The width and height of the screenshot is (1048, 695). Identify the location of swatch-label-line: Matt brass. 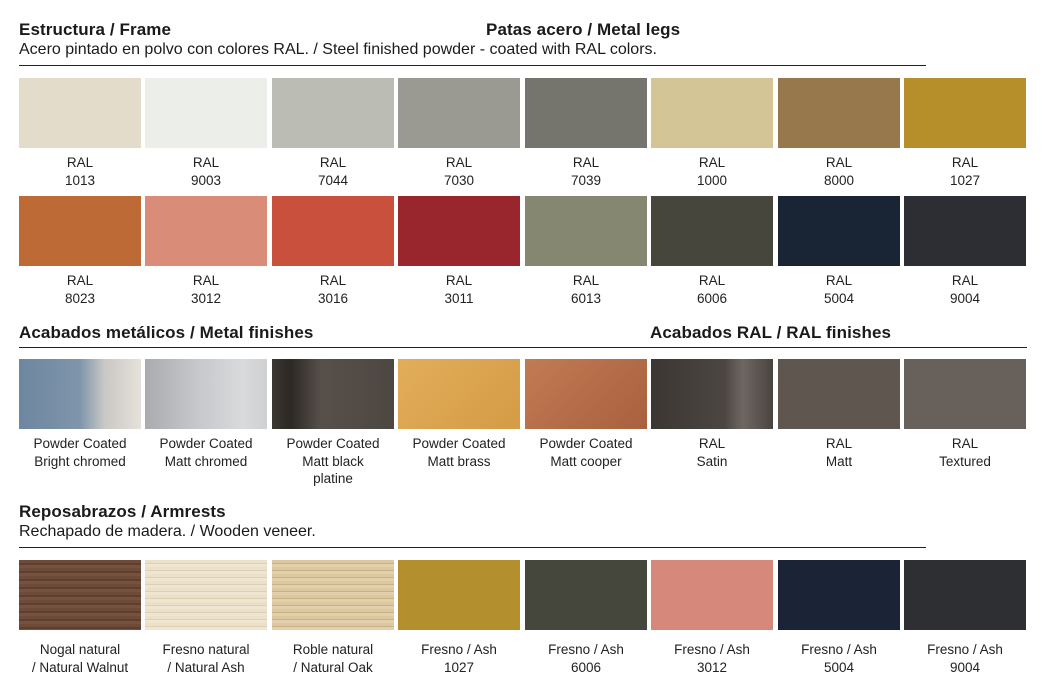
(459, 461).